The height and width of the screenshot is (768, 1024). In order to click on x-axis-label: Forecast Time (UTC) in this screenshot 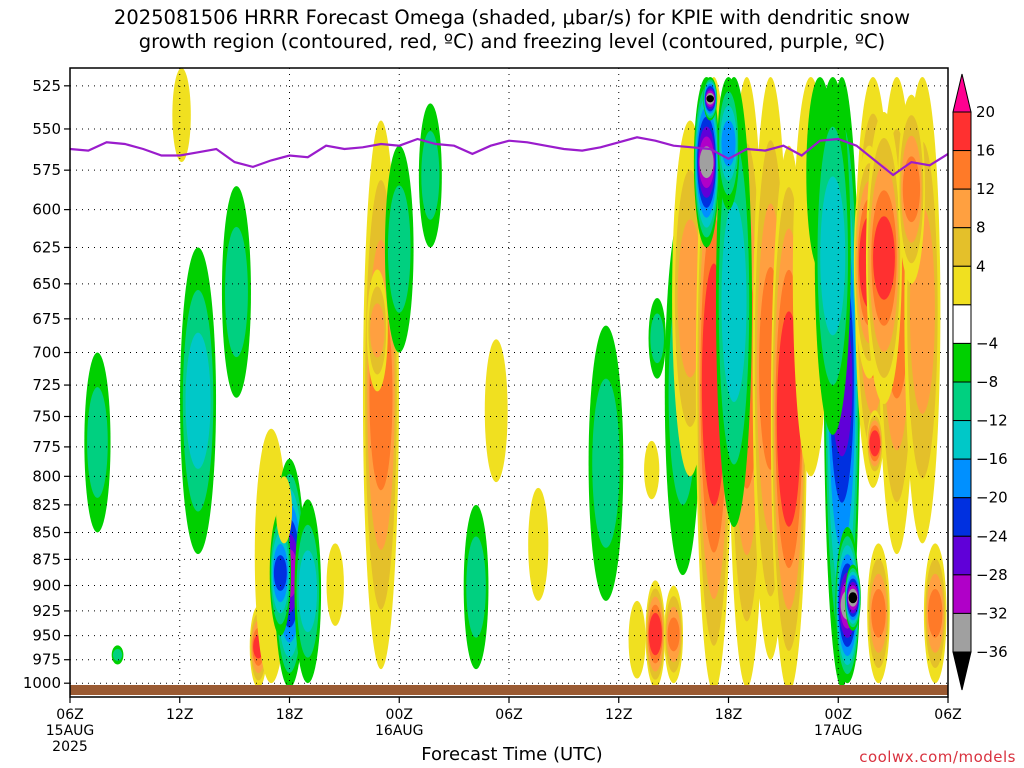, I will do `click(512, 754)`.